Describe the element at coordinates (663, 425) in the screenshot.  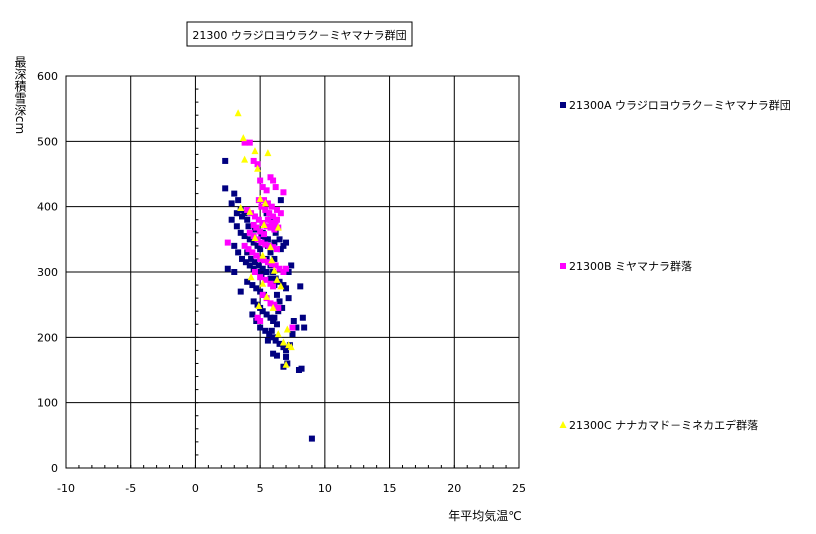
I see `legend-label-3: 21300C ナナカマド－ミネカエデ群落` at that location.